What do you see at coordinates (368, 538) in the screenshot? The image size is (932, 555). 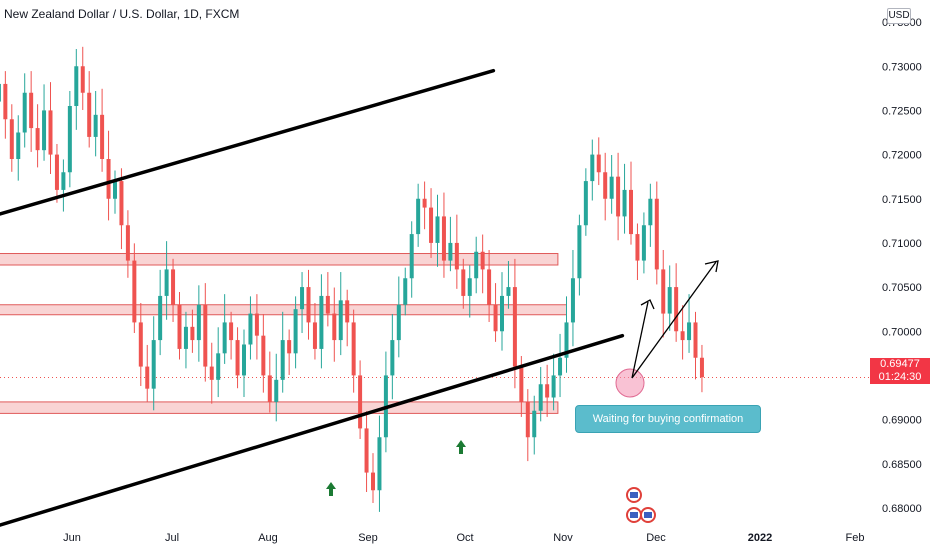 I see `time-tick-label: Sep` at bounding box center [368, 538].